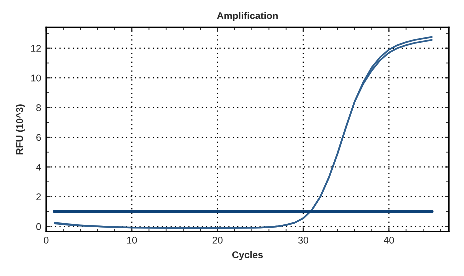  I want to click on y-axis-title: RFU (10^3), so click(21, 129).